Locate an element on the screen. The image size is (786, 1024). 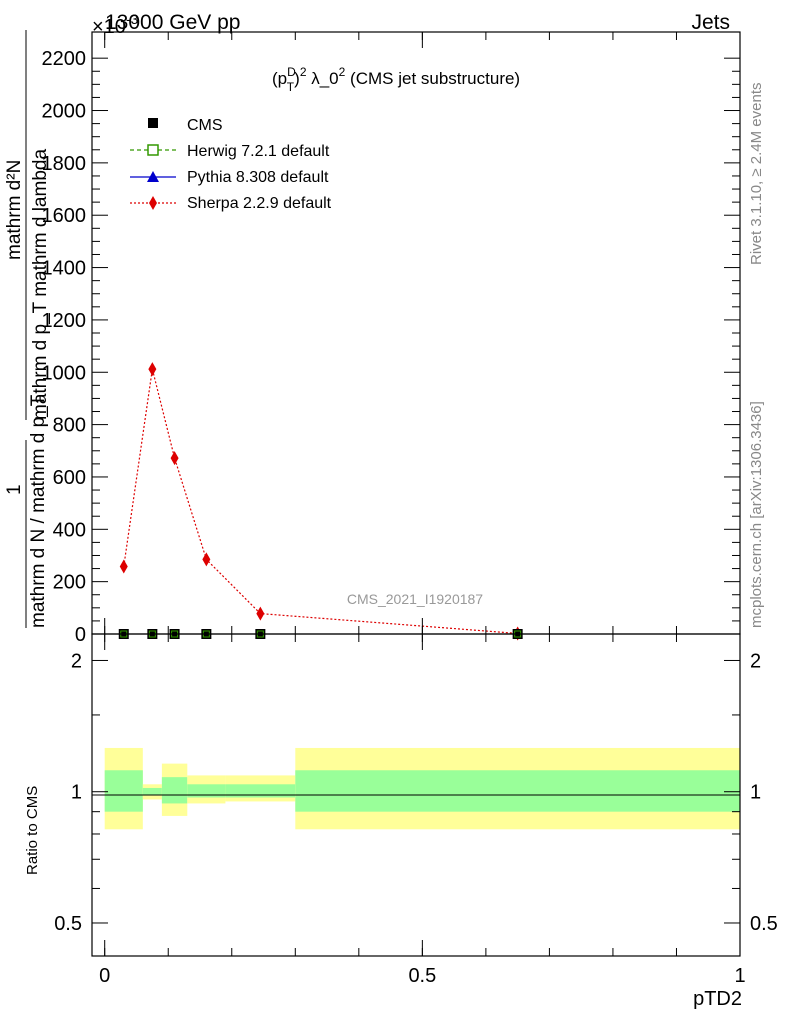
main-y-tick-label: 2200 is located at coordinates (64, 59).